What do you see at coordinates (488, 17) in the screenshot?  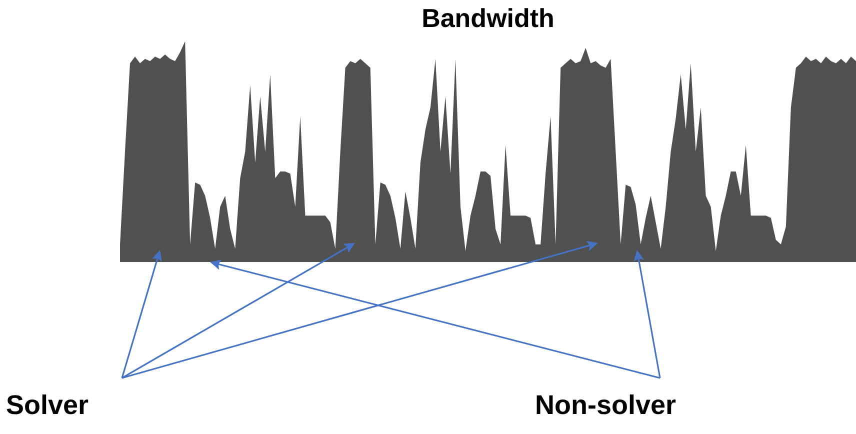 I see `chart-title: Bandwidth` at bounding box center [488, 17].